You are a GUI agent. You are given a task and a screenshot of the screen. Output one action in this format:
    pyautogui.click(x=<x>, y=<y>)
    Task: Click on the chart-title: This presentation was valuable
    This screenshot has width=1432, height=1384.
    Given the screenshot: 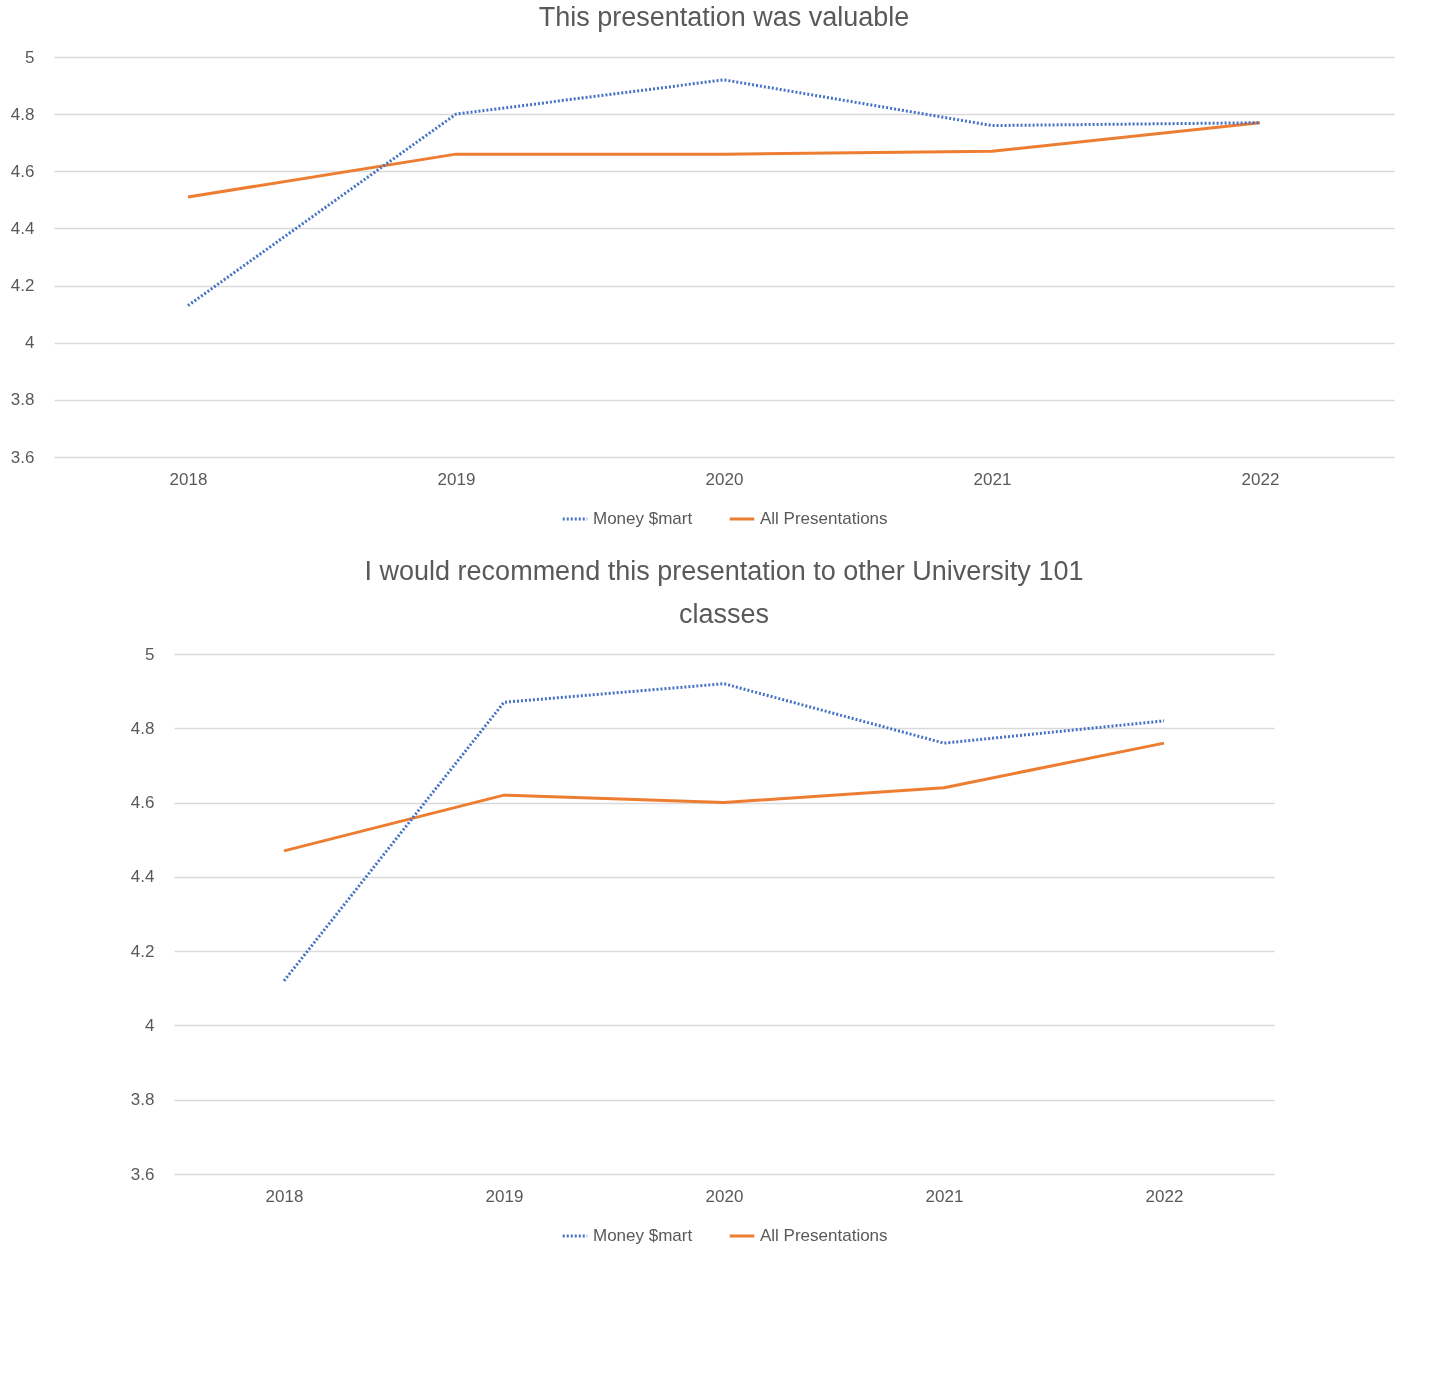 What is the action you would take?
    pyautogui.click(x=724, y=17)
    